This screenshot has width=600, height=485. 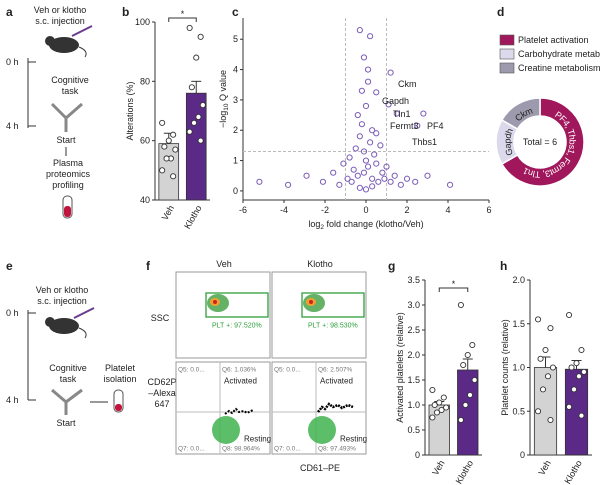 I want to click on panel-label: f, so click(x=148, y=266).